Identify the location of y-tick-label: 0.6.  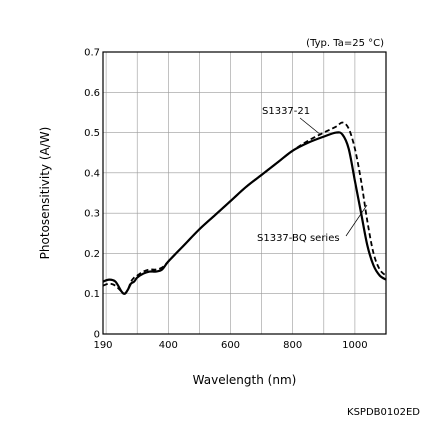
(92, 93).